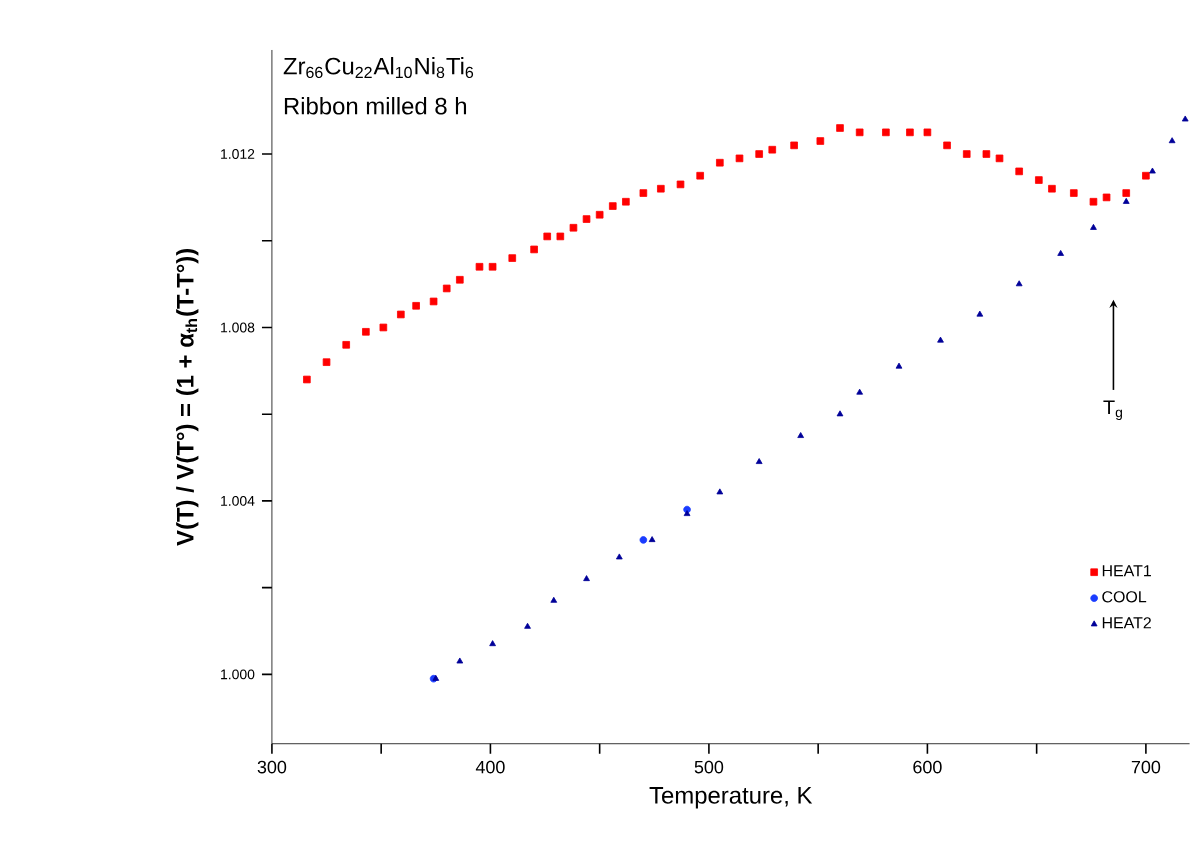 This screenshot has width=1190, height=850. Describe the element at coordinates (927, 767) in the screenshot. I see `x-tick-label: 600` at that location.